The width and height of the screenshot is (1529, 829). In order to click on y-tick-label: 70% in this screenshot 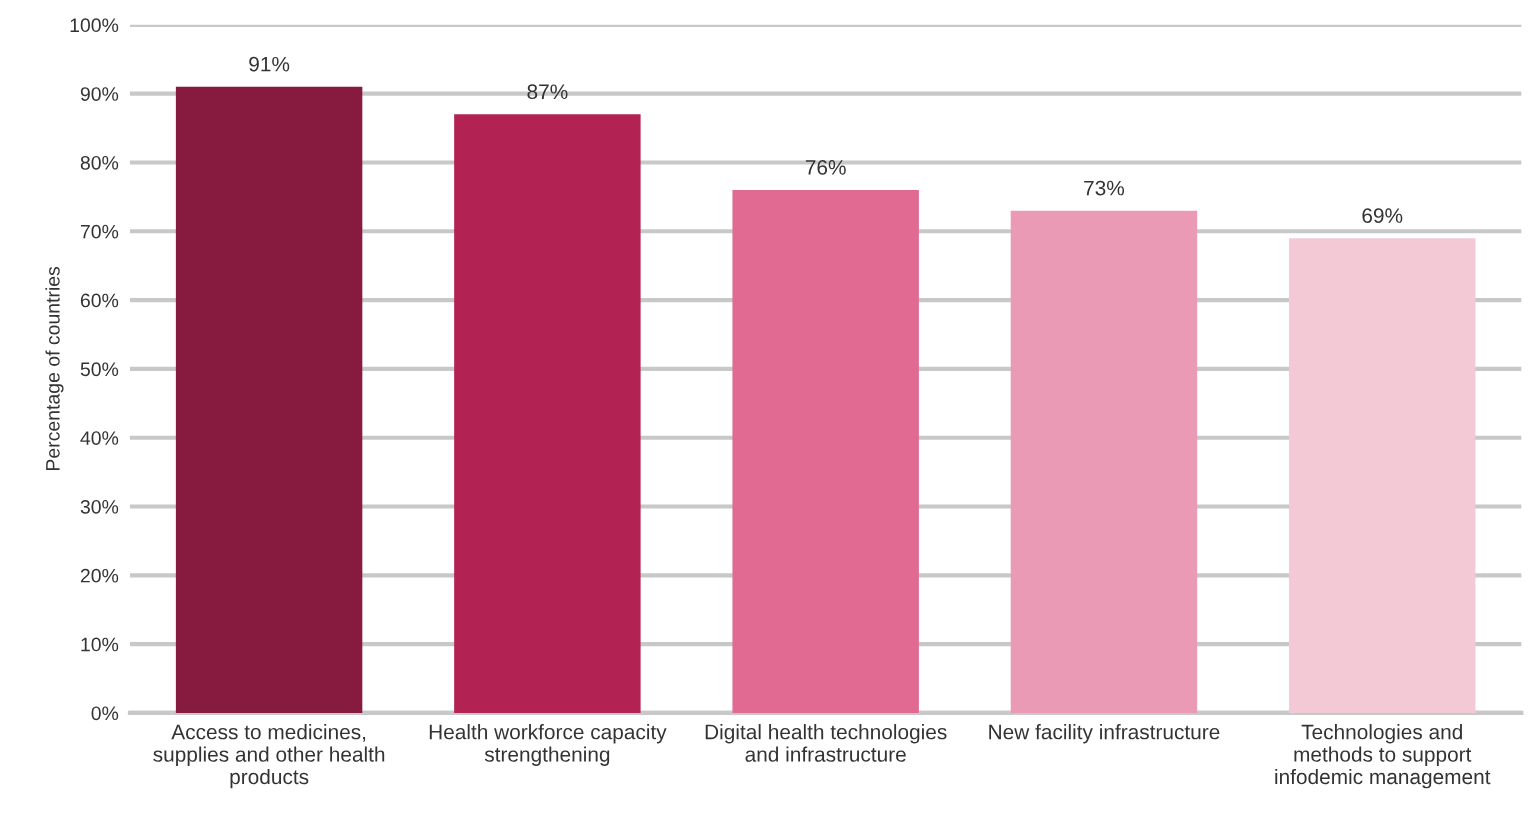, I will do `click(99, 231)`.